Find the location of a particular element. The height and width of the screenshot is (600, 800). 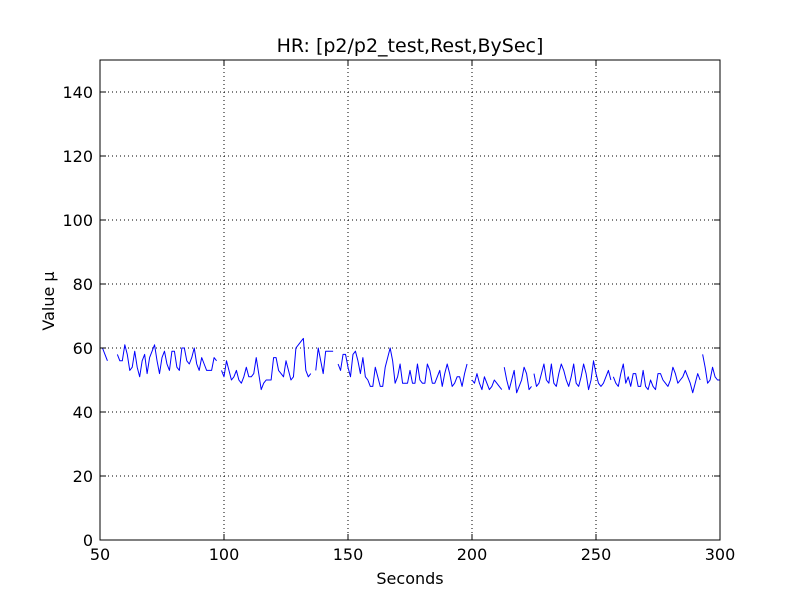

y-tick-label: 60 is located at coordinates (83, 348).